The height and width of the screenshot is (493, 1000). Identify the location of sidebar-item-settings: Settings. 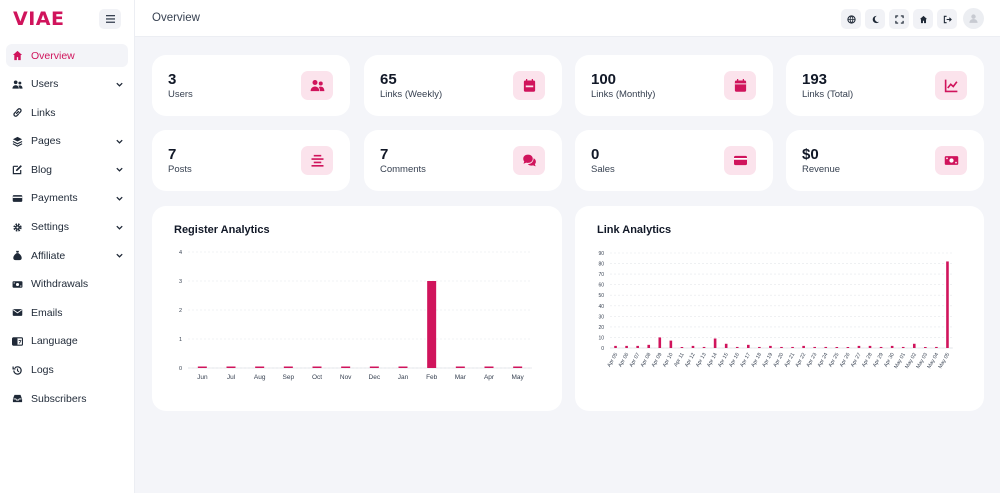
(67, 227).